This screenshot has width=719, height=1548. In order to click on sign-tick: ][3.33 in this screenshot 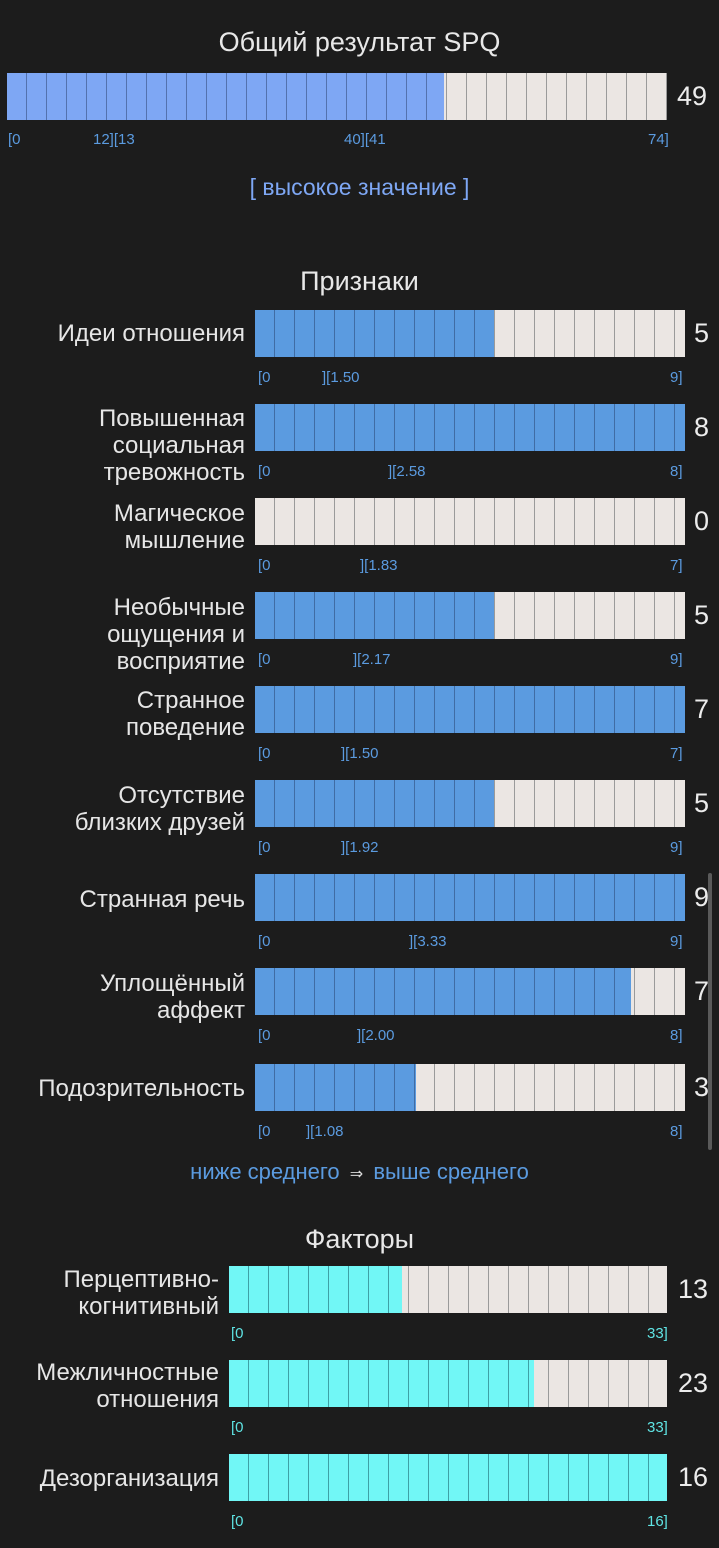, I will do `click(428, 941)`.